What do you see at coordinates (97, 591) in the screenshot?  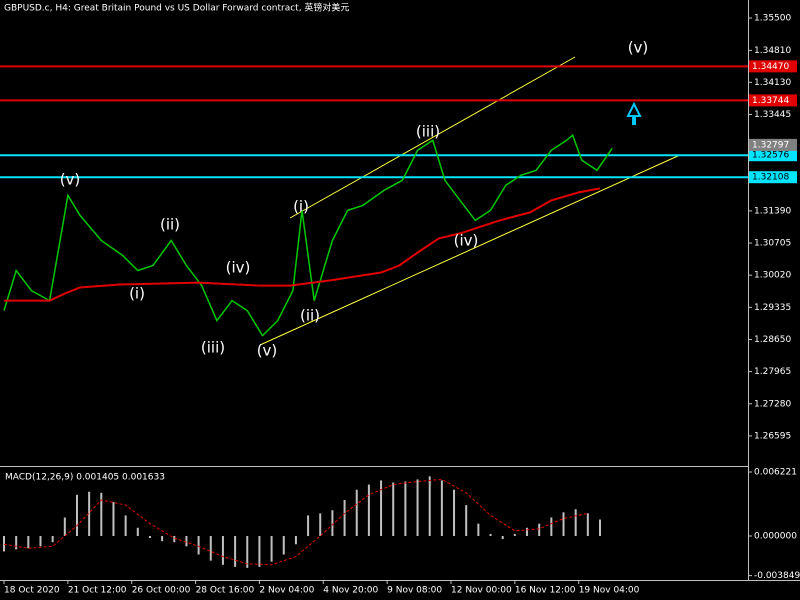 I see `x-tick-label: 21 Oct 12:00` at bounding box center [97, 591].